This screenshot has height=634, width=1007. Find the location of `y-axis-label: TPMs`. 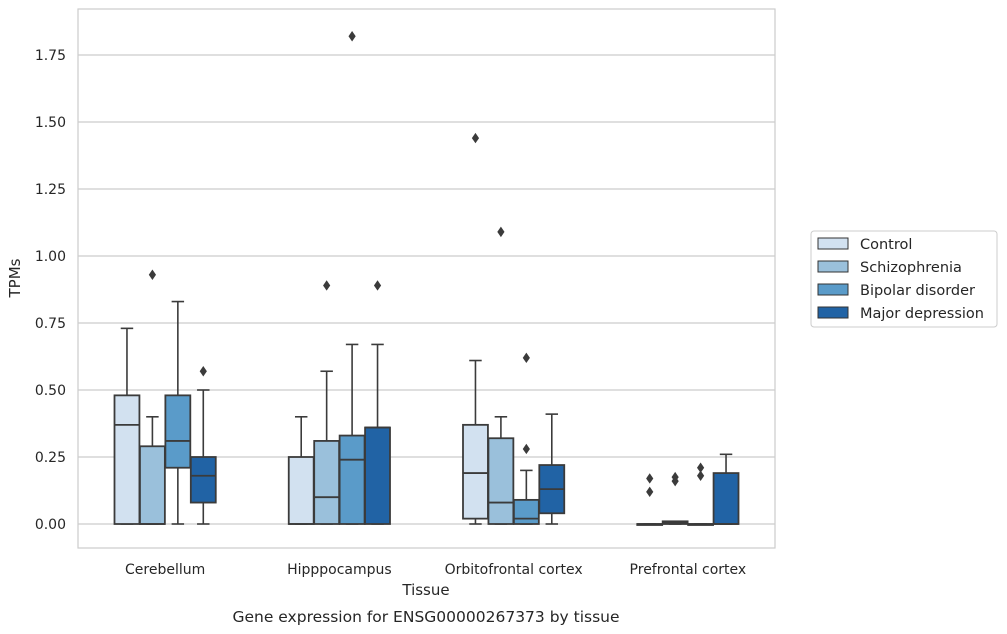

y-axis-label: TPMs is located at coordinates (15, 278).